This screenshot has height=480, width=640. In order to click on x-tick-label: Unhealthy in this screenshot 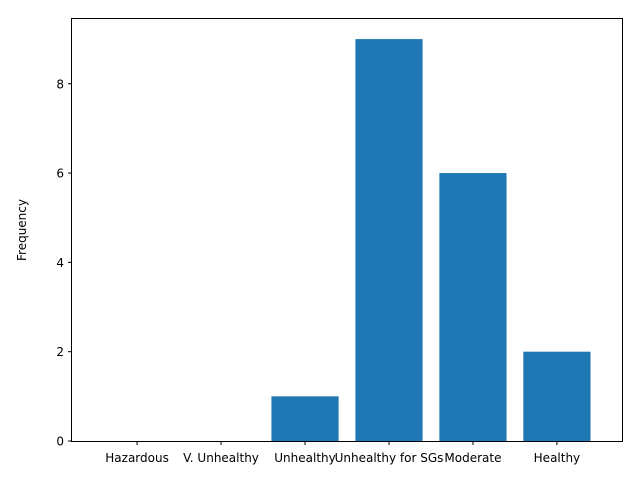, I will do `click(304, 458)`.